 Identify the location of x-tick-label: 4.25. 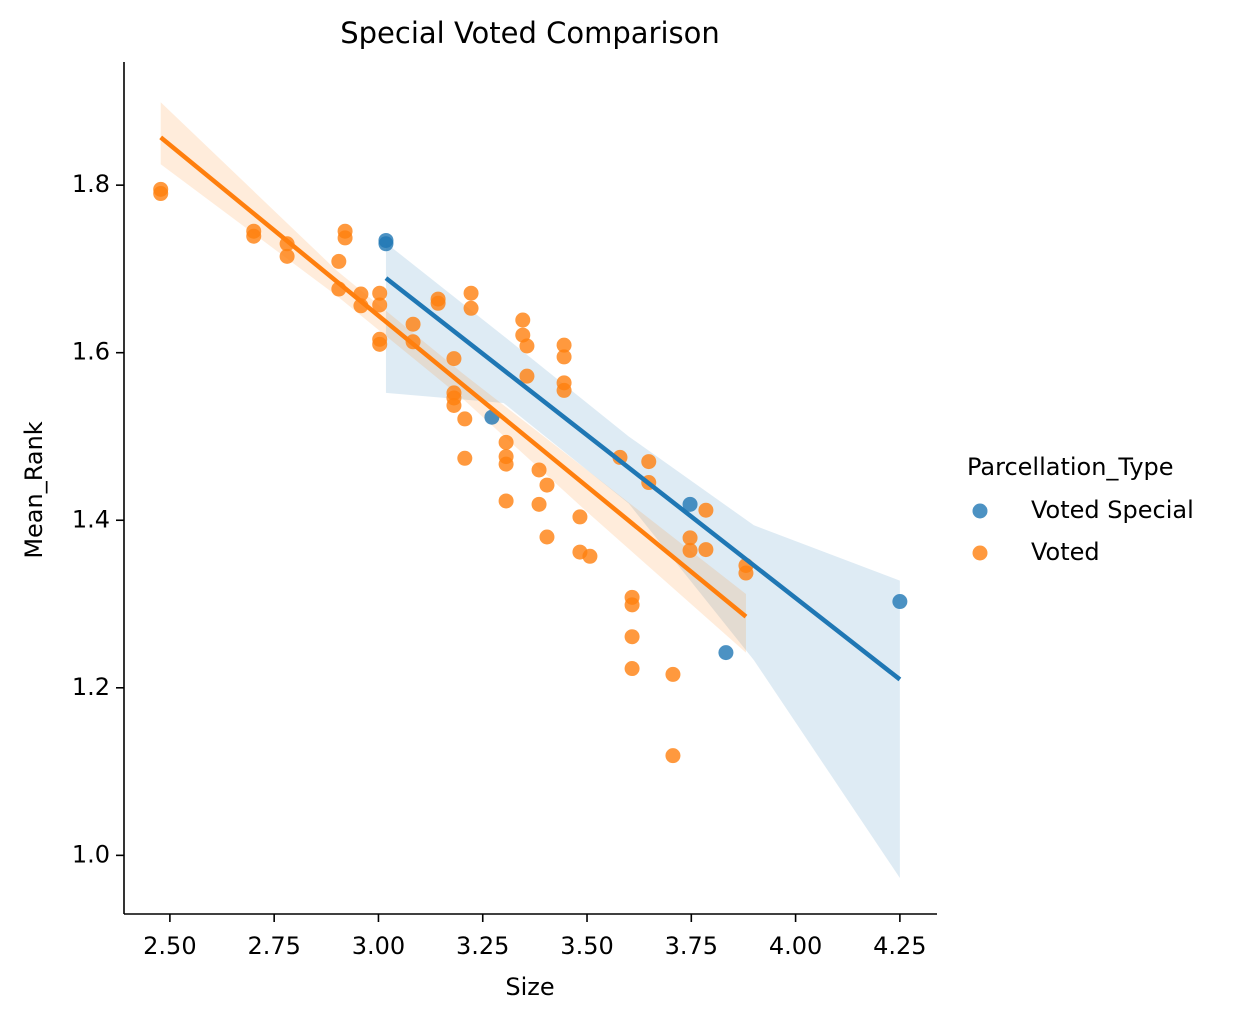
(899, 946).